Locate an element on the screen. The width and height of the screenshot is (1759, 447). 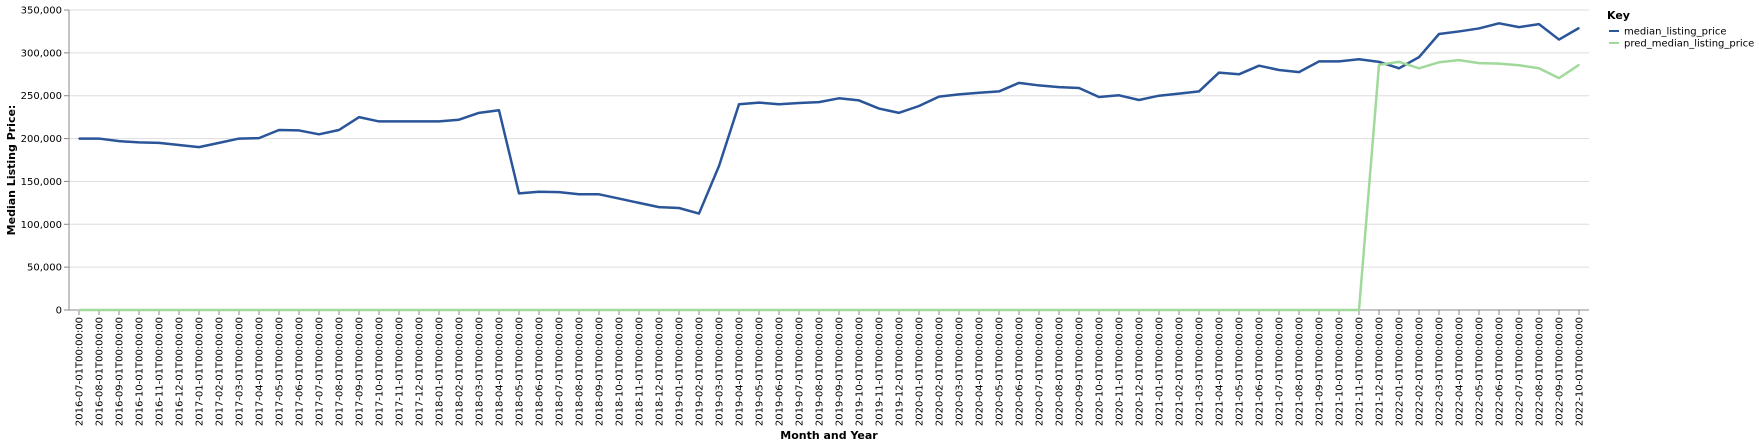
x-tick-label: 2020-08-01T00:00:00 is located at coordinates (1060, 371).